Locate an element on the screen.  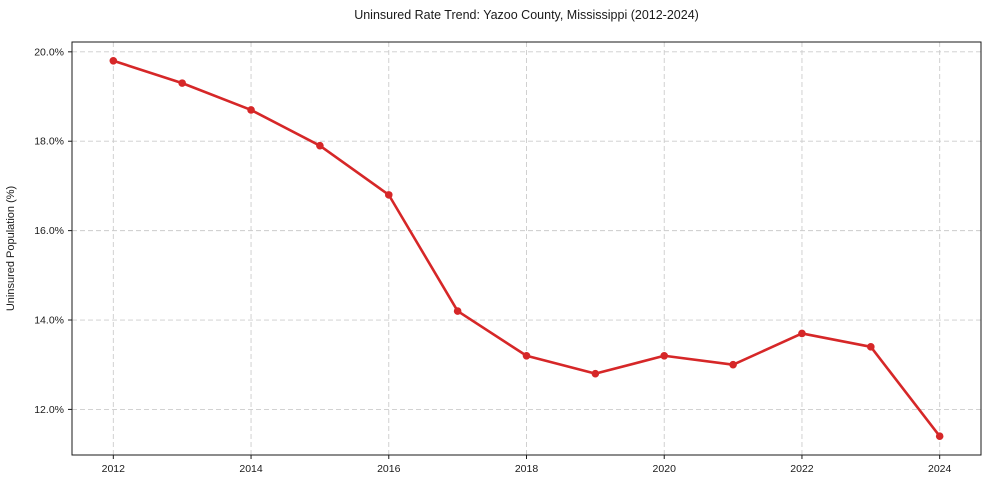
y-tick-label: 12.0% is located at coordinates (49, 410).